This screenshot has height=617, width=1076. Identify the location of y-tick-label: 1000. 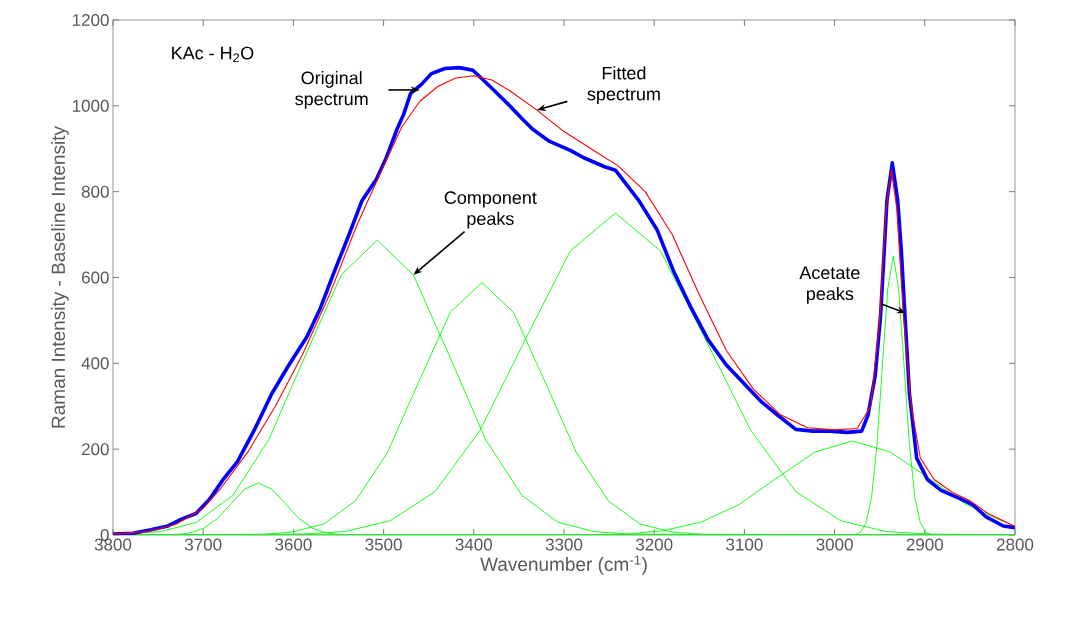
(90, 105).